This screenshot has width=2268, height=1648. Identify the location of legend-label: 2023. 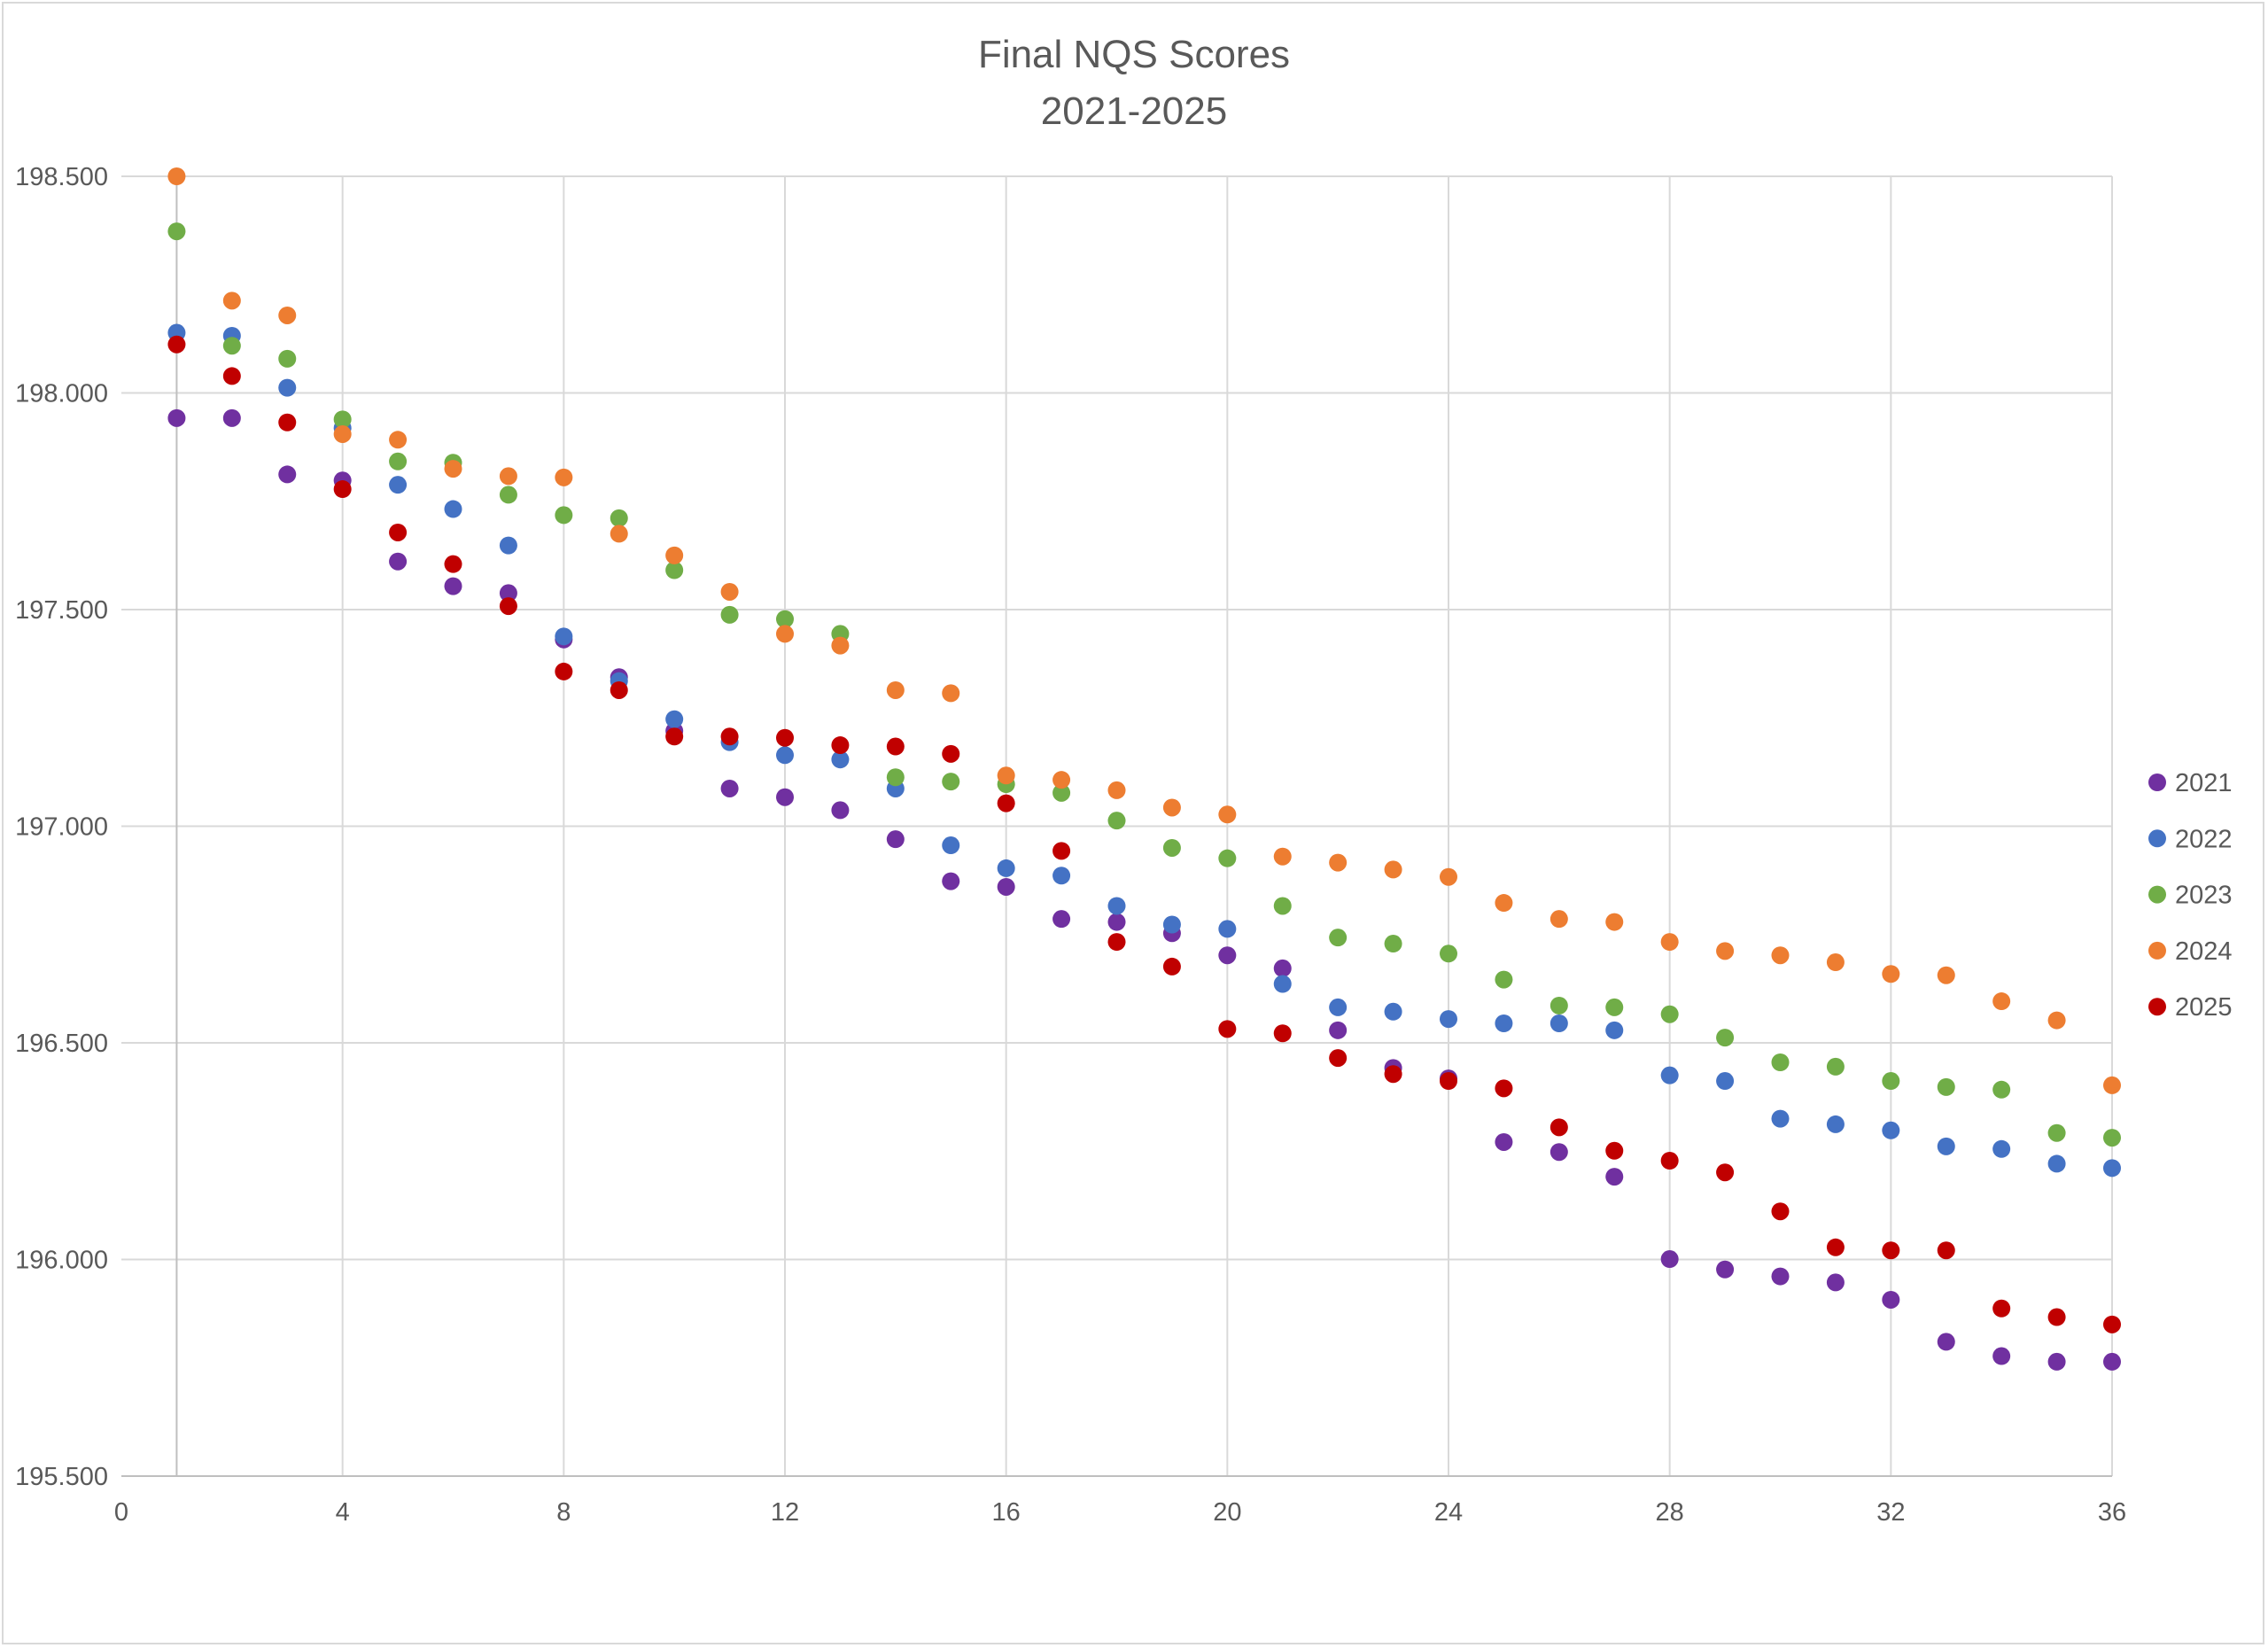
(2204, 896).